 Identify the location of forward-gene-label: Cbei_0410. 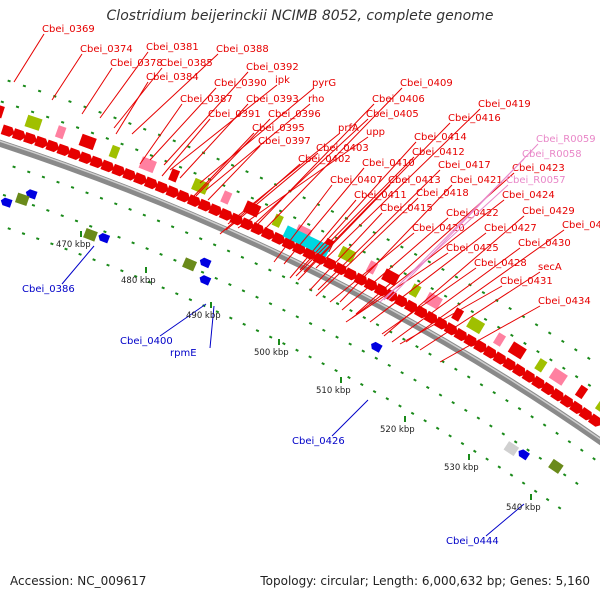
(388, 163).